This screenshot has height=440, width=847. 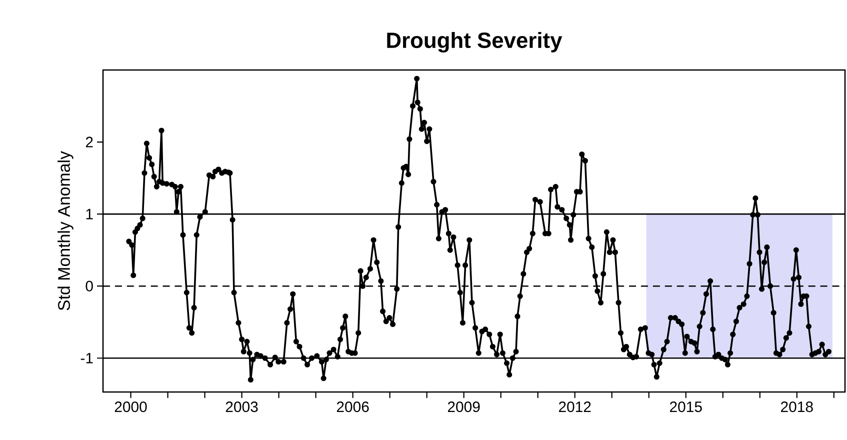 I want to click on y-tick-label: 2, so click(x=89, y=142).